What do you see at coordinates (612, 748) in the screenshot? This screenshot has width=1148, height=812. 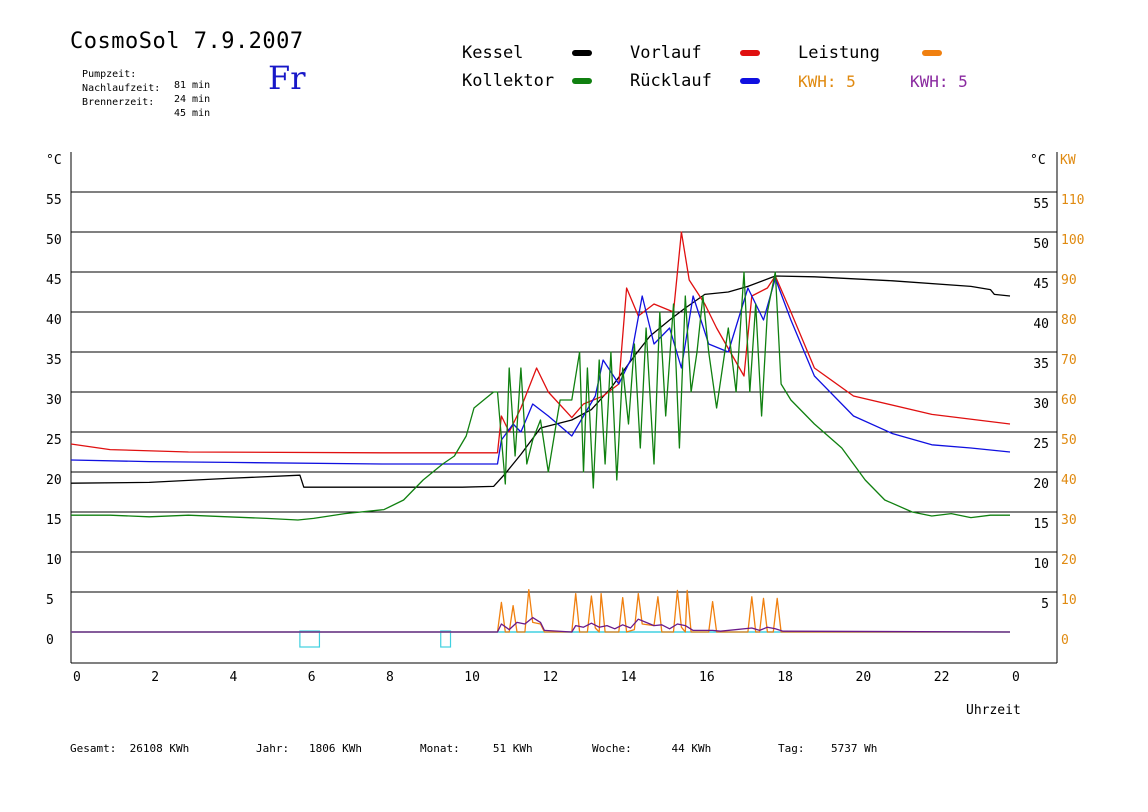 I see `footer-week-label: Woche:` at bounding box center [612, 748].